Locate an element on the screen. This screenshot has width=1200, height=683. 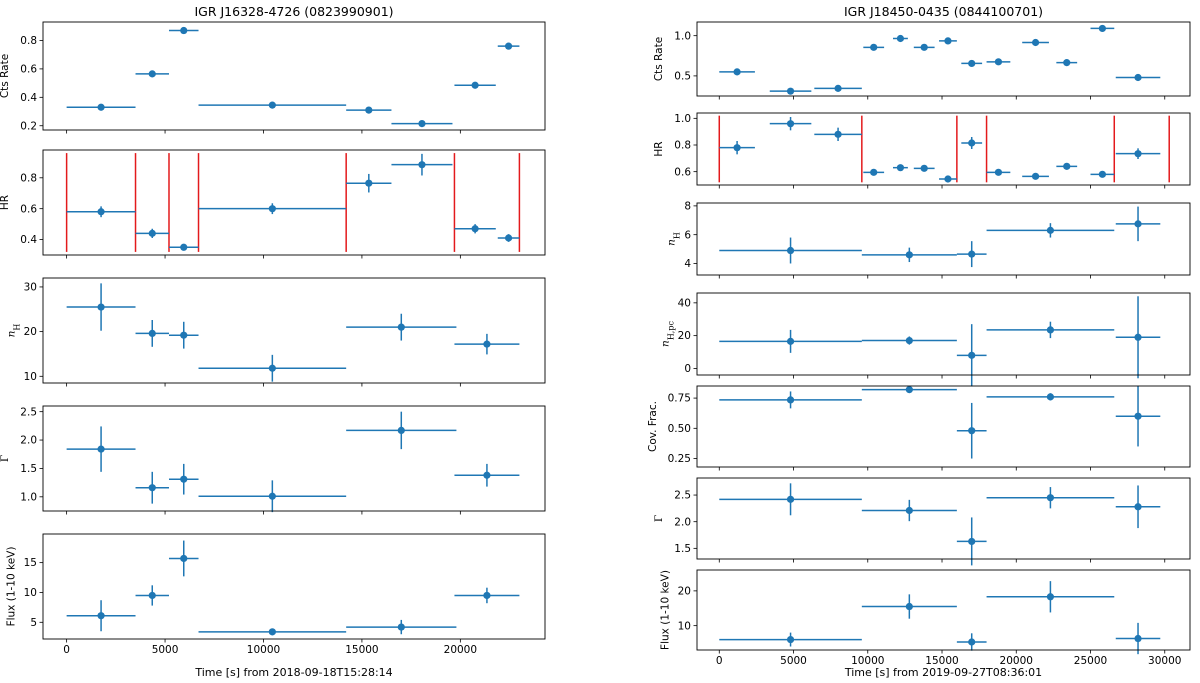
panel-1: 0.2 0.4 0.6 0.8 Cts Rate is located at coordinates (273, 77).